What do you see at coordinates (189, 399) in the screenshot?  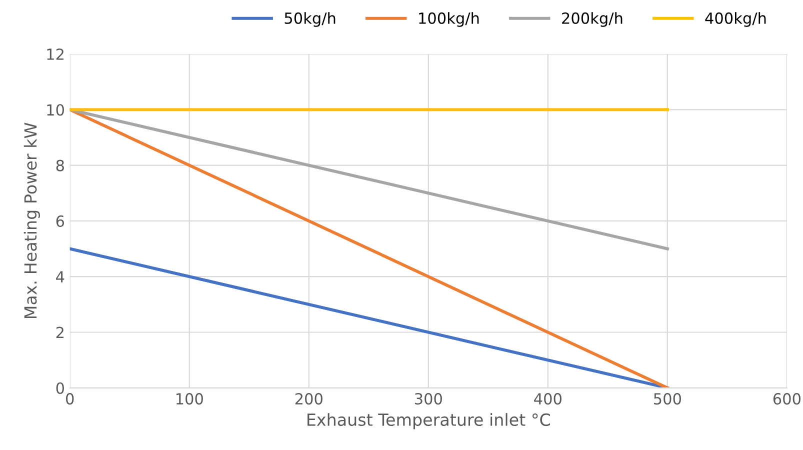 I see `x-tick-label: 100` at bounding box center [189, 399].